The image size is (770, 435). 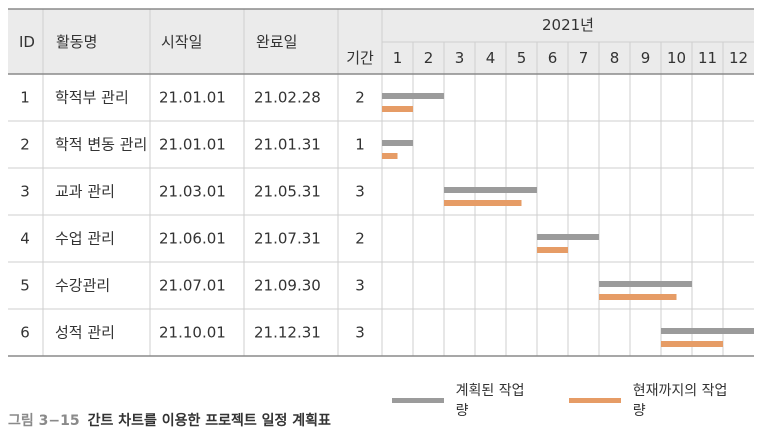 What do you see at coordinates (25, 145) in the screenshot?
I see `task-id: 2` at bounding box center [25, 145].